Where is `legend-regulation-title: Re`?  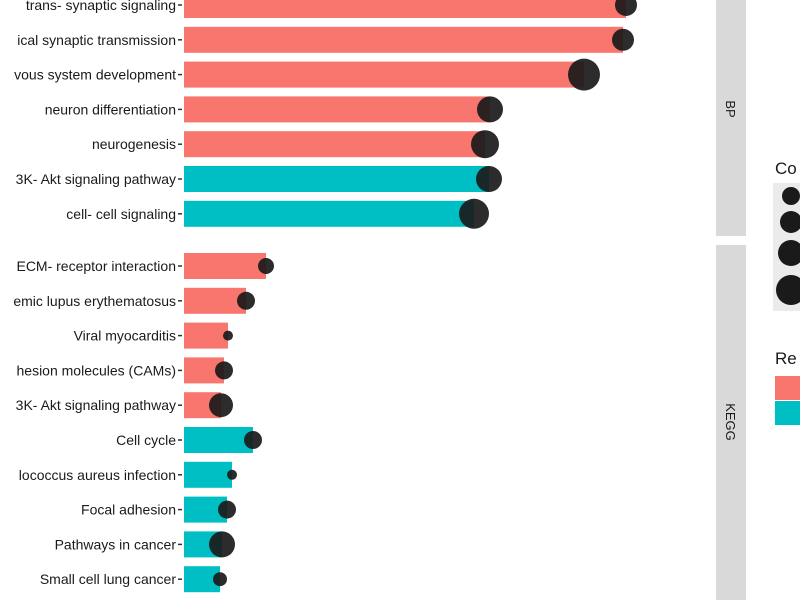 legend-regulation-title: Re is located at coordinates (786, 358).